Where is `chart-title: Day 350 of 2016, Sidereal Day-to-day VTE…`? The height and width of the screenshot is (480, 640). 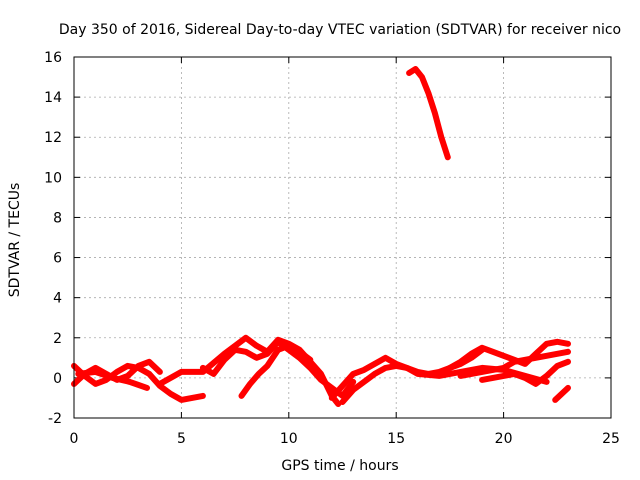
chart-title: Day 350 of 2016, Sidereal Day-to-day VTE… is located at coordinates (340, 30).